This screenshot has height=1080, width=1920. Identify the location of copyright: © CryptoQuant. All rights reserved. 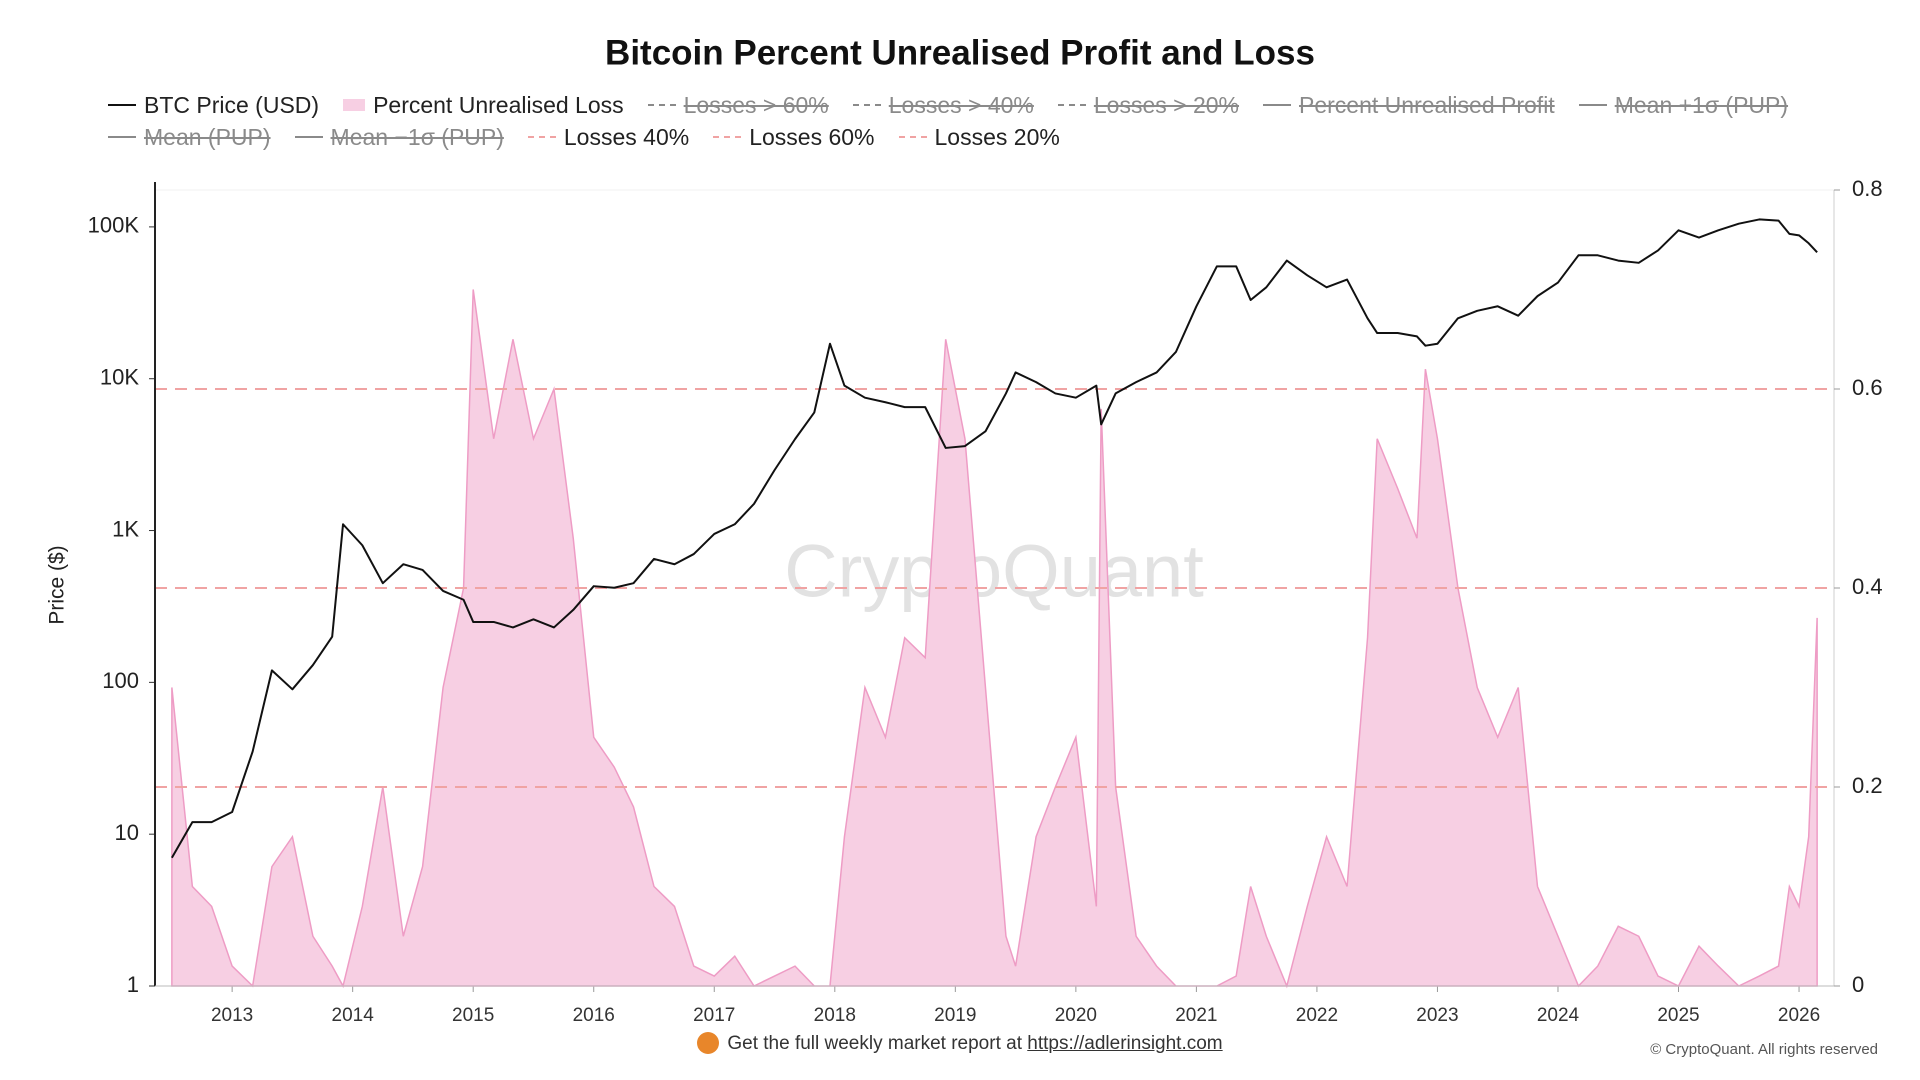
(1764, 1049).